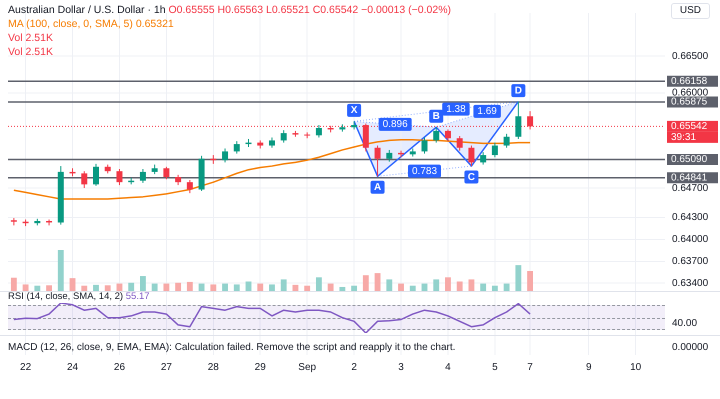 The width and height of the screenshot is (720, 399). What do you see at coordinates (689, 126) in the screenshot?
I see `ref-line-label: 0.65542` at bounding box center [689, 126].